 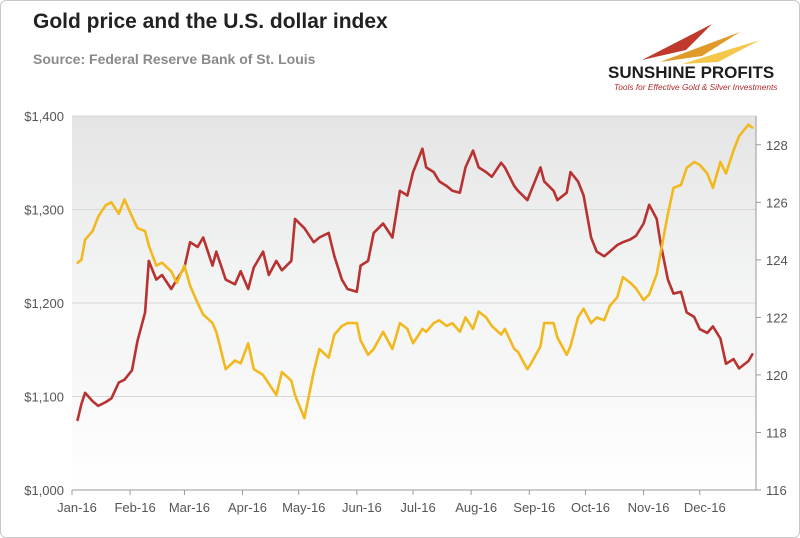 What do you see at coordinates (44, 116) in the screenshot?
I see `left-tick-label: $1,400` at bounding box center [44, 116].